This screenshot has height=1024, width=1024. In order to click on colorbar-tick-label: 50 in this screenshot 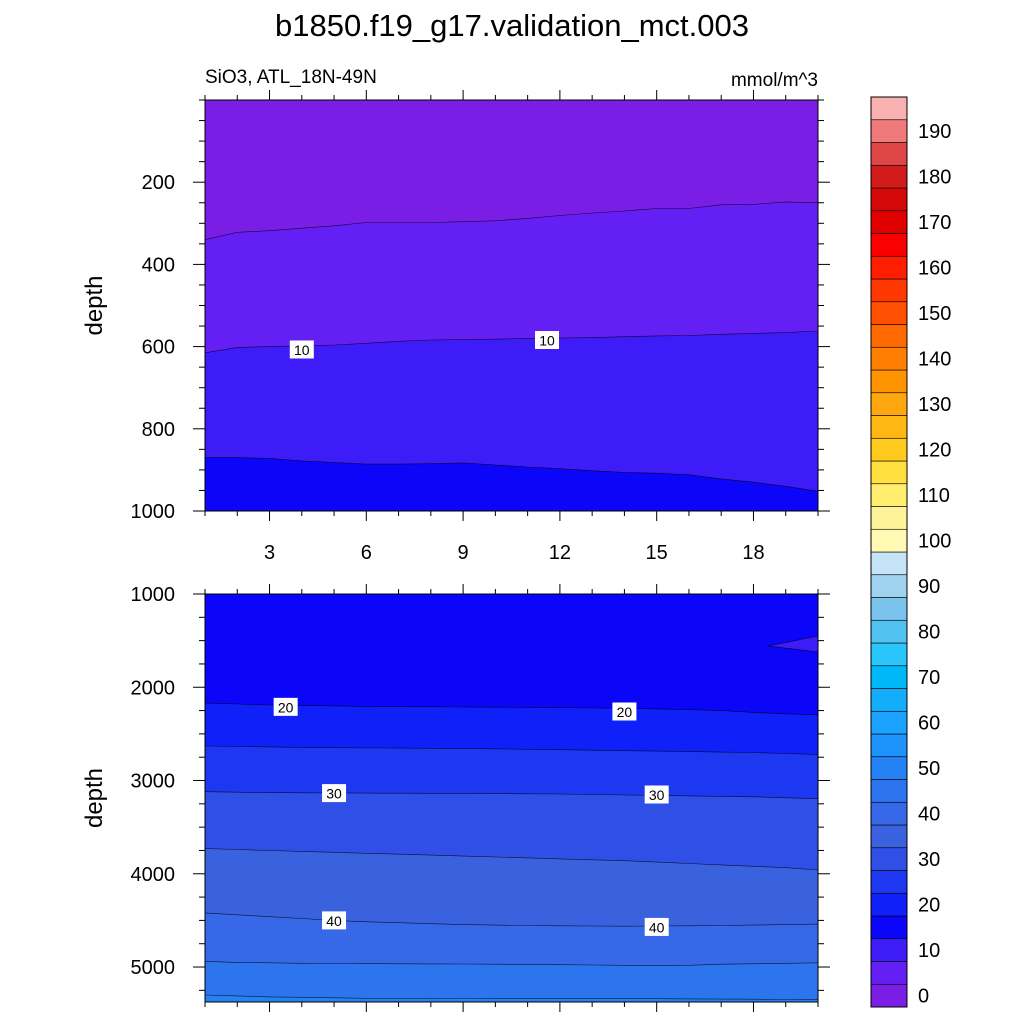, I will do `click(929, 769)`.